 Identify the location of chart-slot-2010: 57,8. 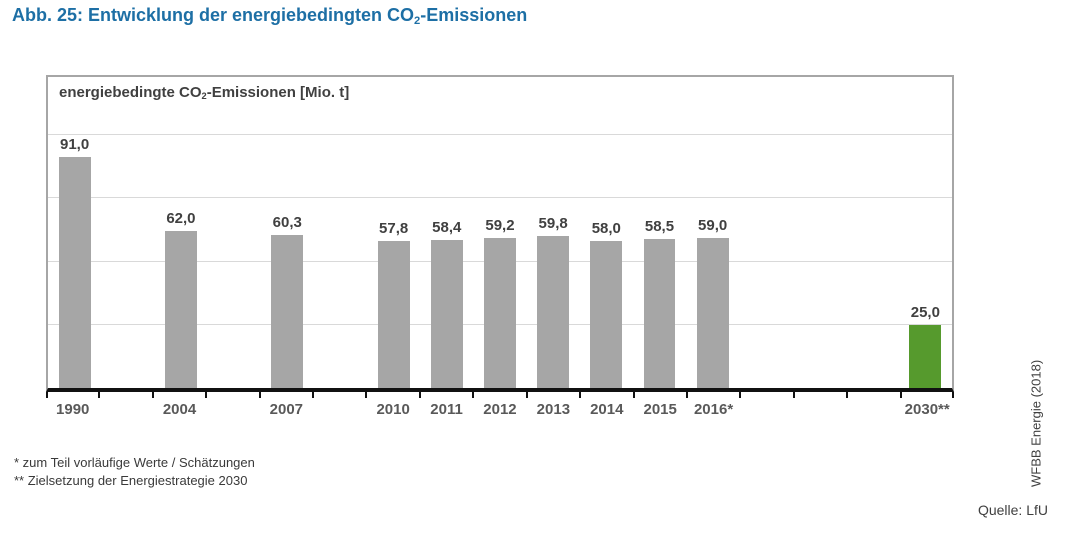
(393, 232).